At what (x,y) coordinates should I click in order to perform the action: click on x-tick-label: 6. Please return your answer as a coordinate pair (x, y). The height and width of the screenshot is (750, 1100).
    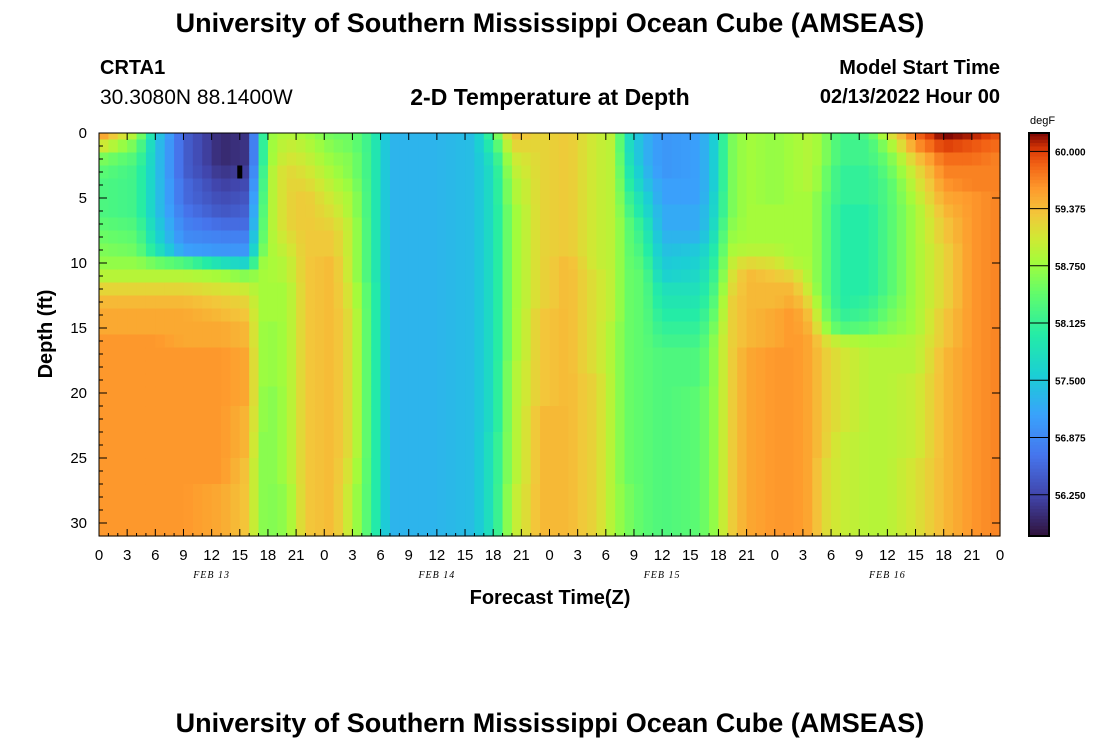
    Looking at the image, I should click on (380, 555).